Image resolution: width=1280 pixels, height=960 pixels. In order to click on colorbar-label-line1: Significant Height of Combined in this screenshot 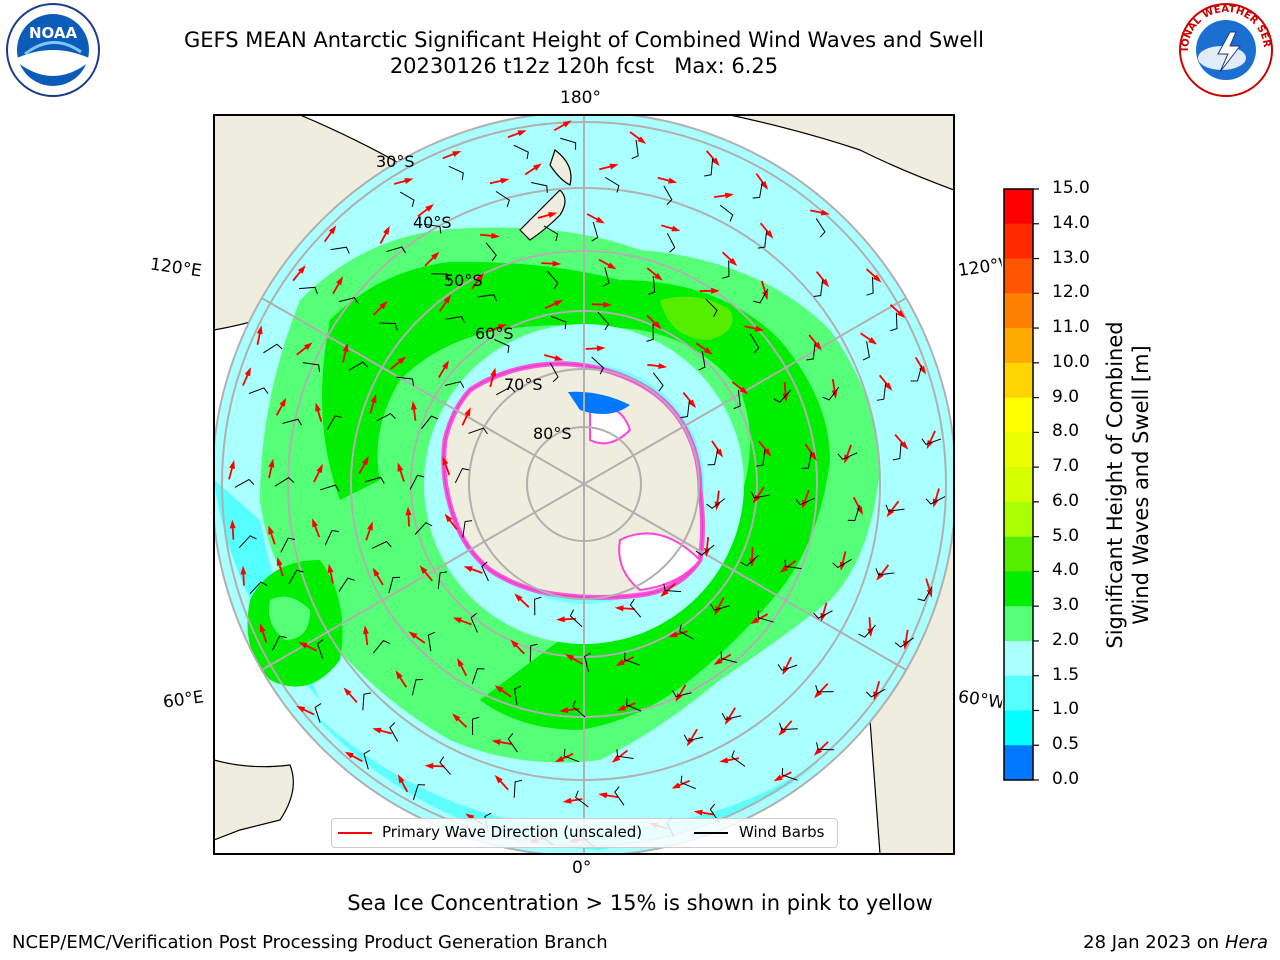, I will do `click(1115, 485)`.